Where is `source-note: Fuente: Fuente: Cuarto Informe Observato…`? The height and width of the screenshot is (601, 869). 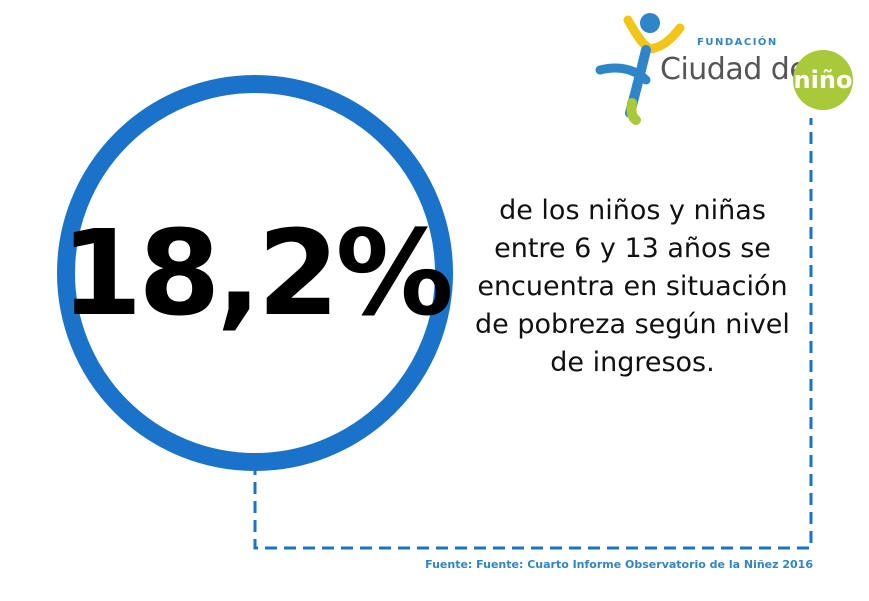 source-note: Fuente: Fuente: Cuarto Informe Observato… is located at coordinates (619, 564).